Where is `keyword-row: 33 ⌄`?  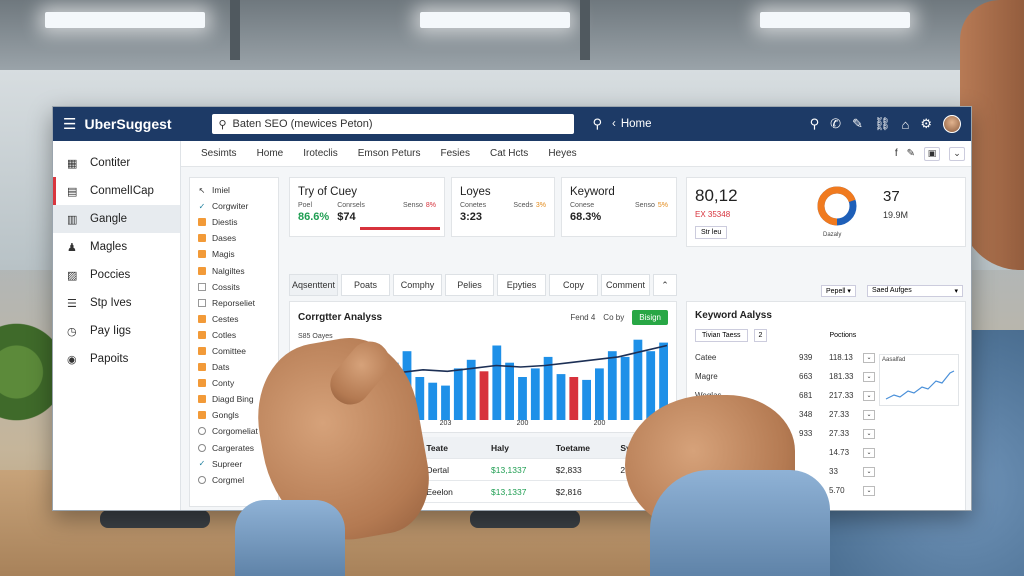 keyword-row: 33 ⌄ is located at coordinates (826, 471).